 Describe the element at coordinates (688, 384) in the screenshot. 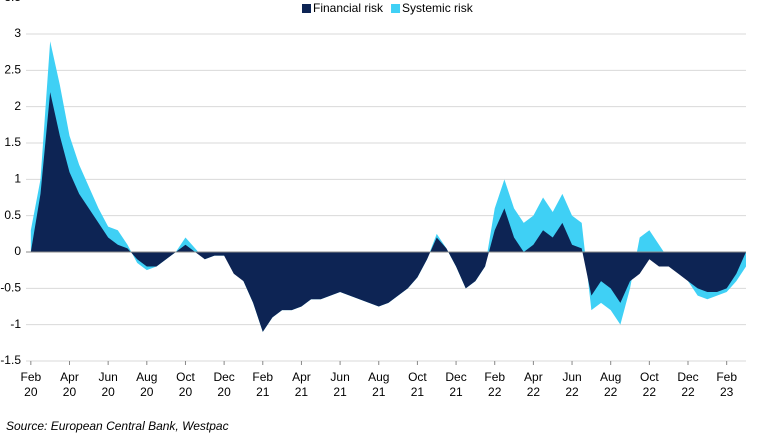

I see `x-tick-label: Dec 22` at that location.